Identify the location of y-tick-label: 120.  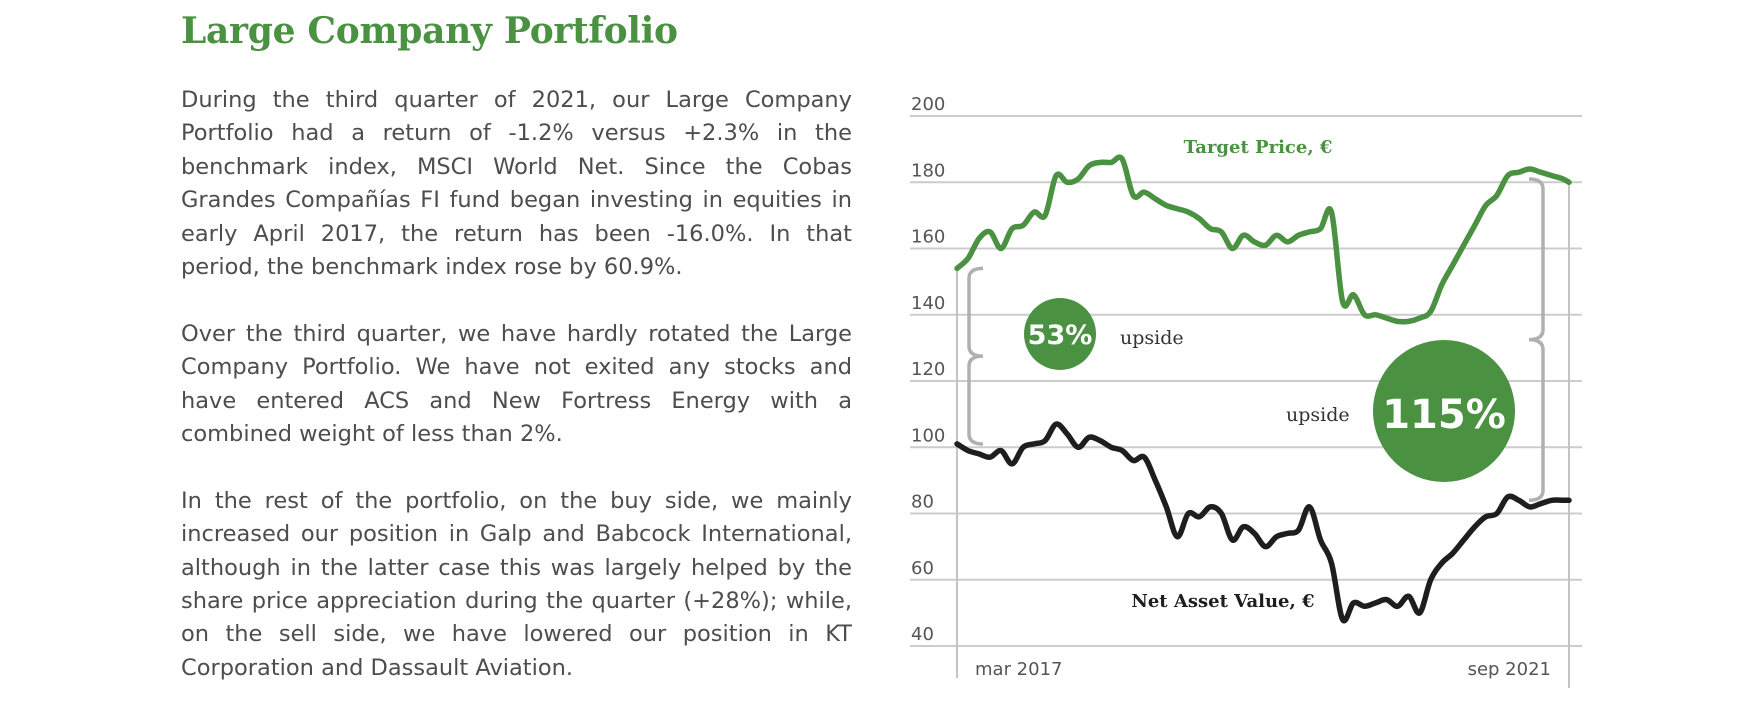
(928, 369).